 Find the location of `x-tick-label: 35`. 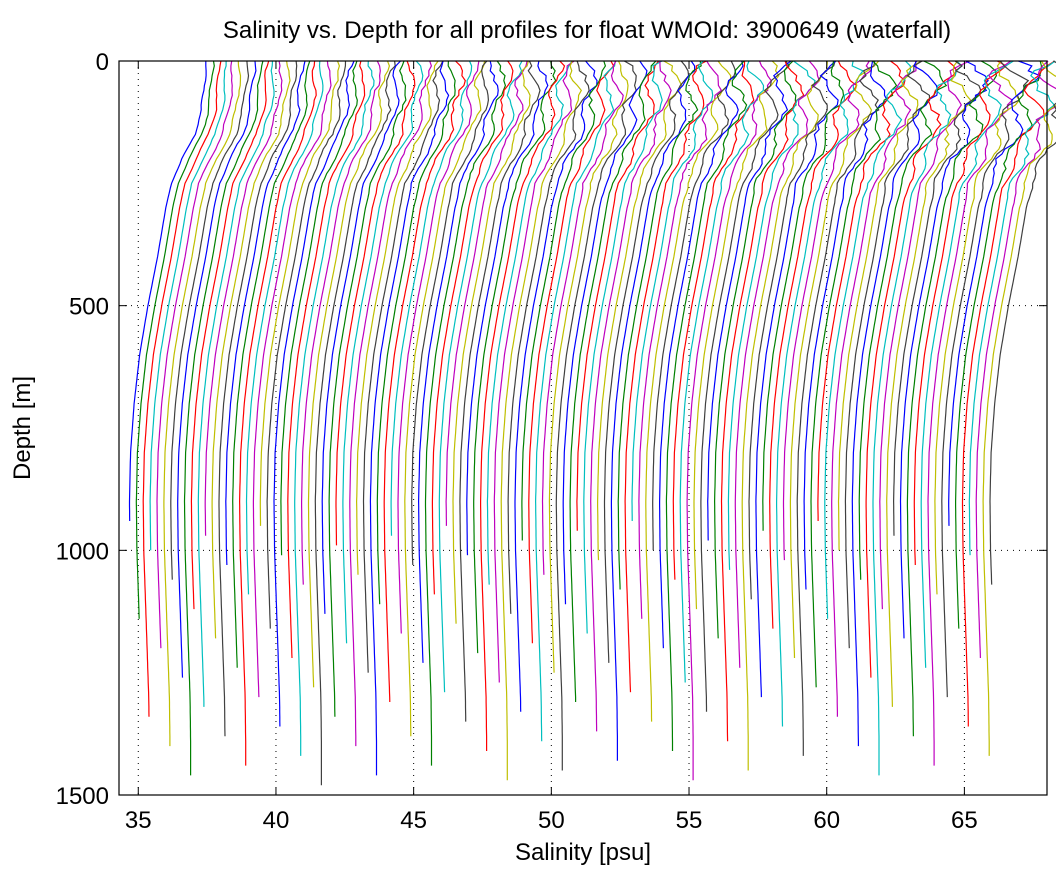

x-tick-label: 35 is located at coordinates (138, 820).